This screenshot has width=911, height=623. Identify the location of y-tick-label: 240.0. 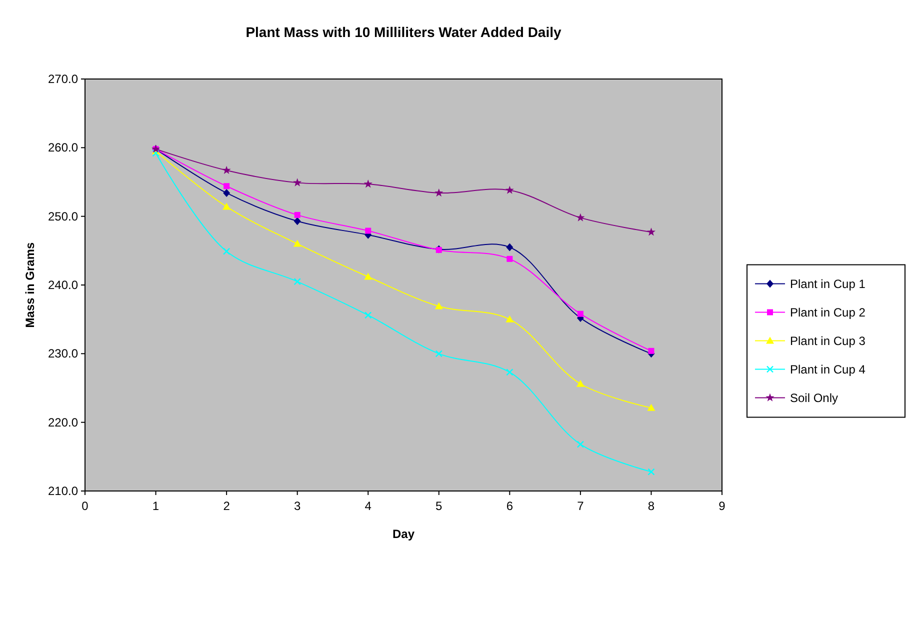
(63, 285).